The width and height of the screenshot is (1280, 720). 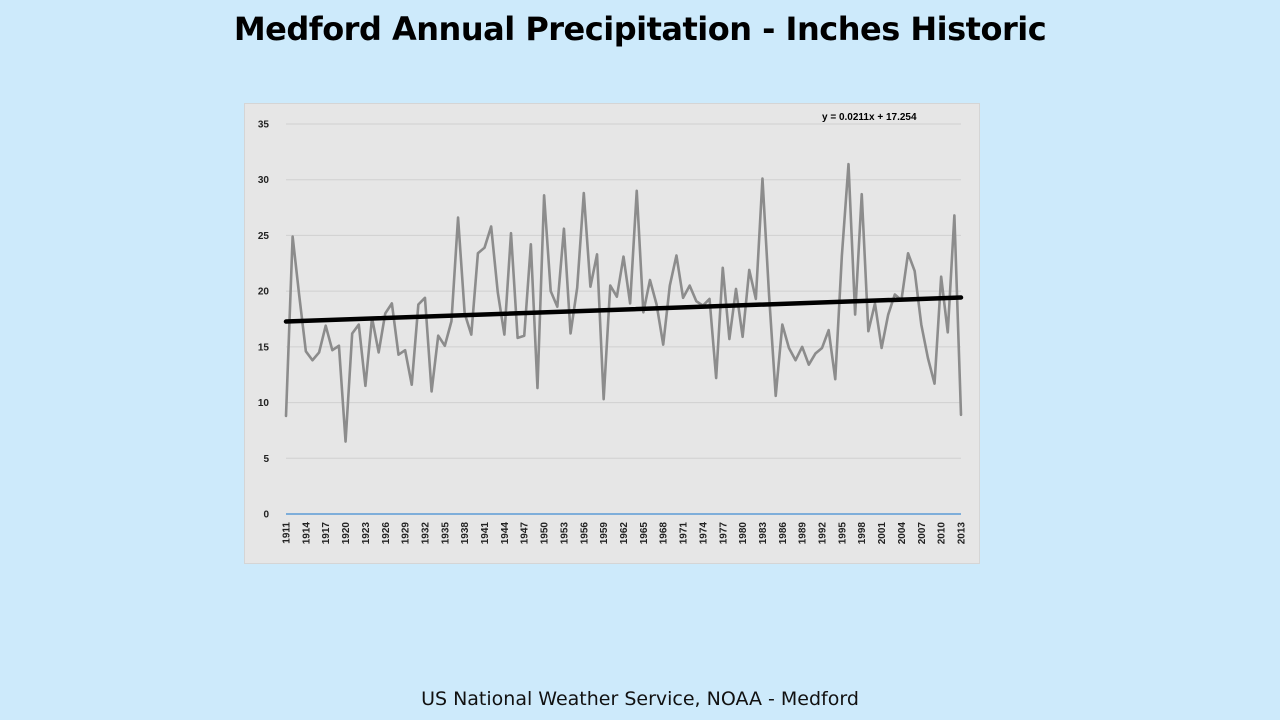 I want to click on x-tick-label: 1947, so click(x=525, y=533).